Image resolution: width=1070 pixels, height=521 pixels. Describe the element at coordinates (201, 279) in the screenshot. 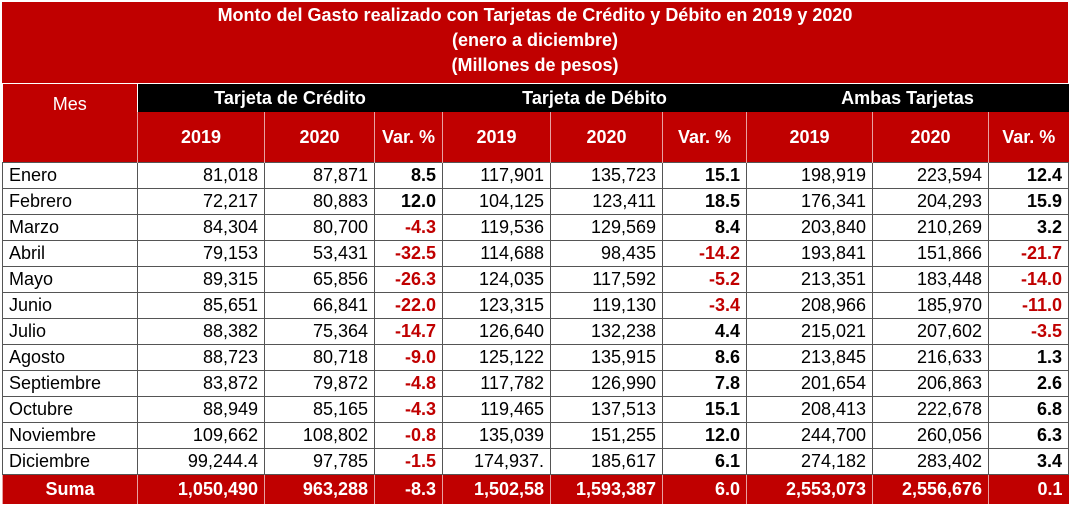

I see `value-cell: 89,315` at that location.